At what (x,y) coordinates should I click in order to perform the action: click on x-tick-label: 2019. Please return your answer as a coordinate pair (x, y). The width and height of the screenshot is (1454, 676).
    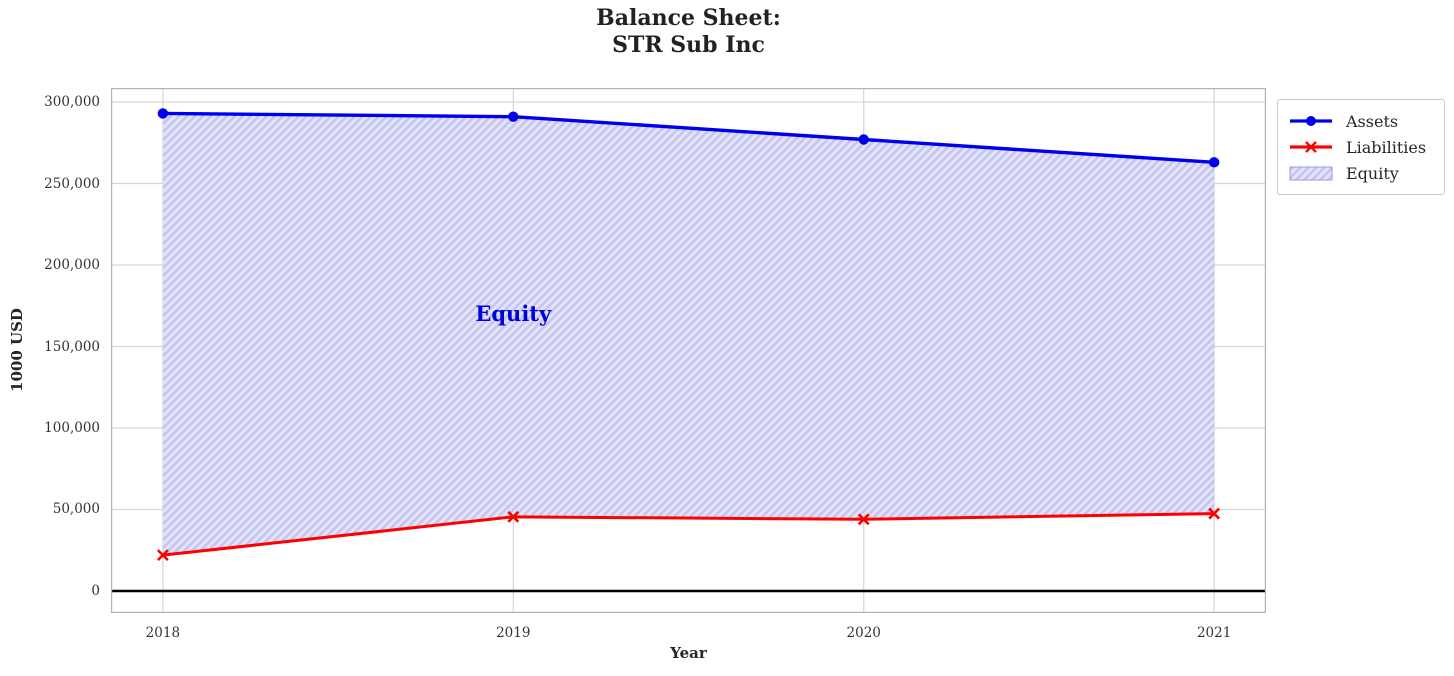
    Looking at the image, I should click on (513, 633).